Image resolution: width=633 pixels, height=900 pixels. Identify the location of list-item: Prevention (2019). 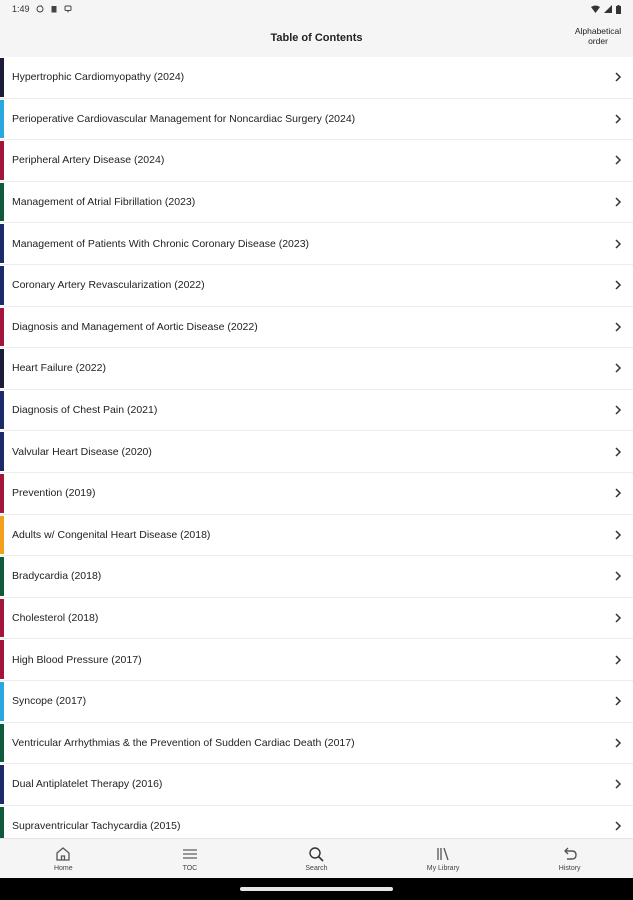
(316, 493).